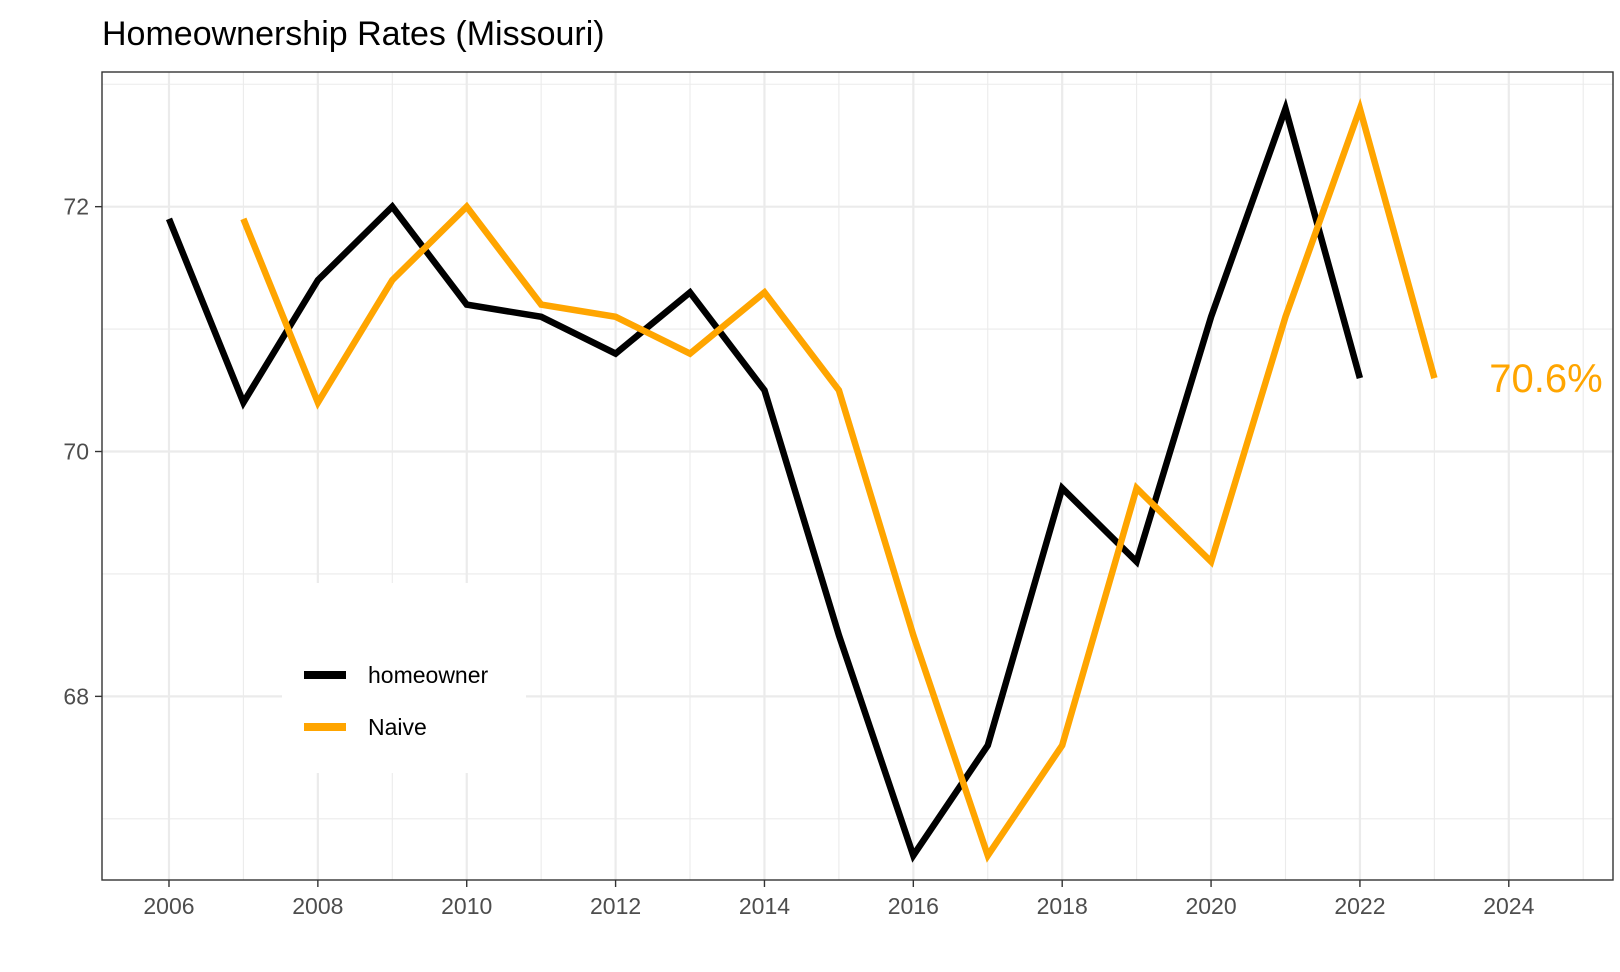 This screenshot has width=1620, height=972. Describe the element at coordinates (168, 906) in the screenshot. I see `x-tick-label: 2006` at that location.